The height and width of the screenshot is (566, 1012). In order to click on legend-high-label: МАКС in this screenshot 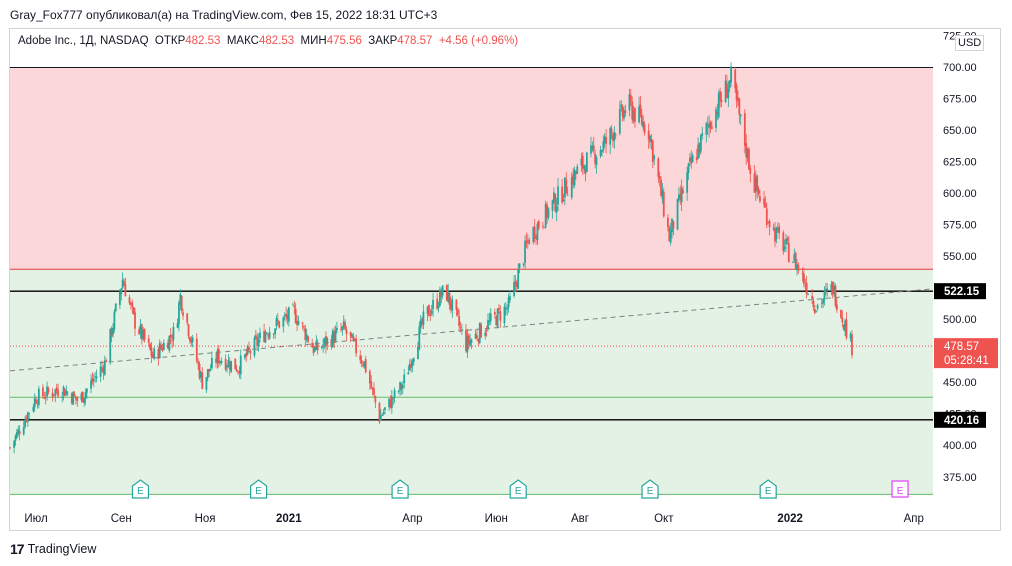, I will do `click(242, 41)`.